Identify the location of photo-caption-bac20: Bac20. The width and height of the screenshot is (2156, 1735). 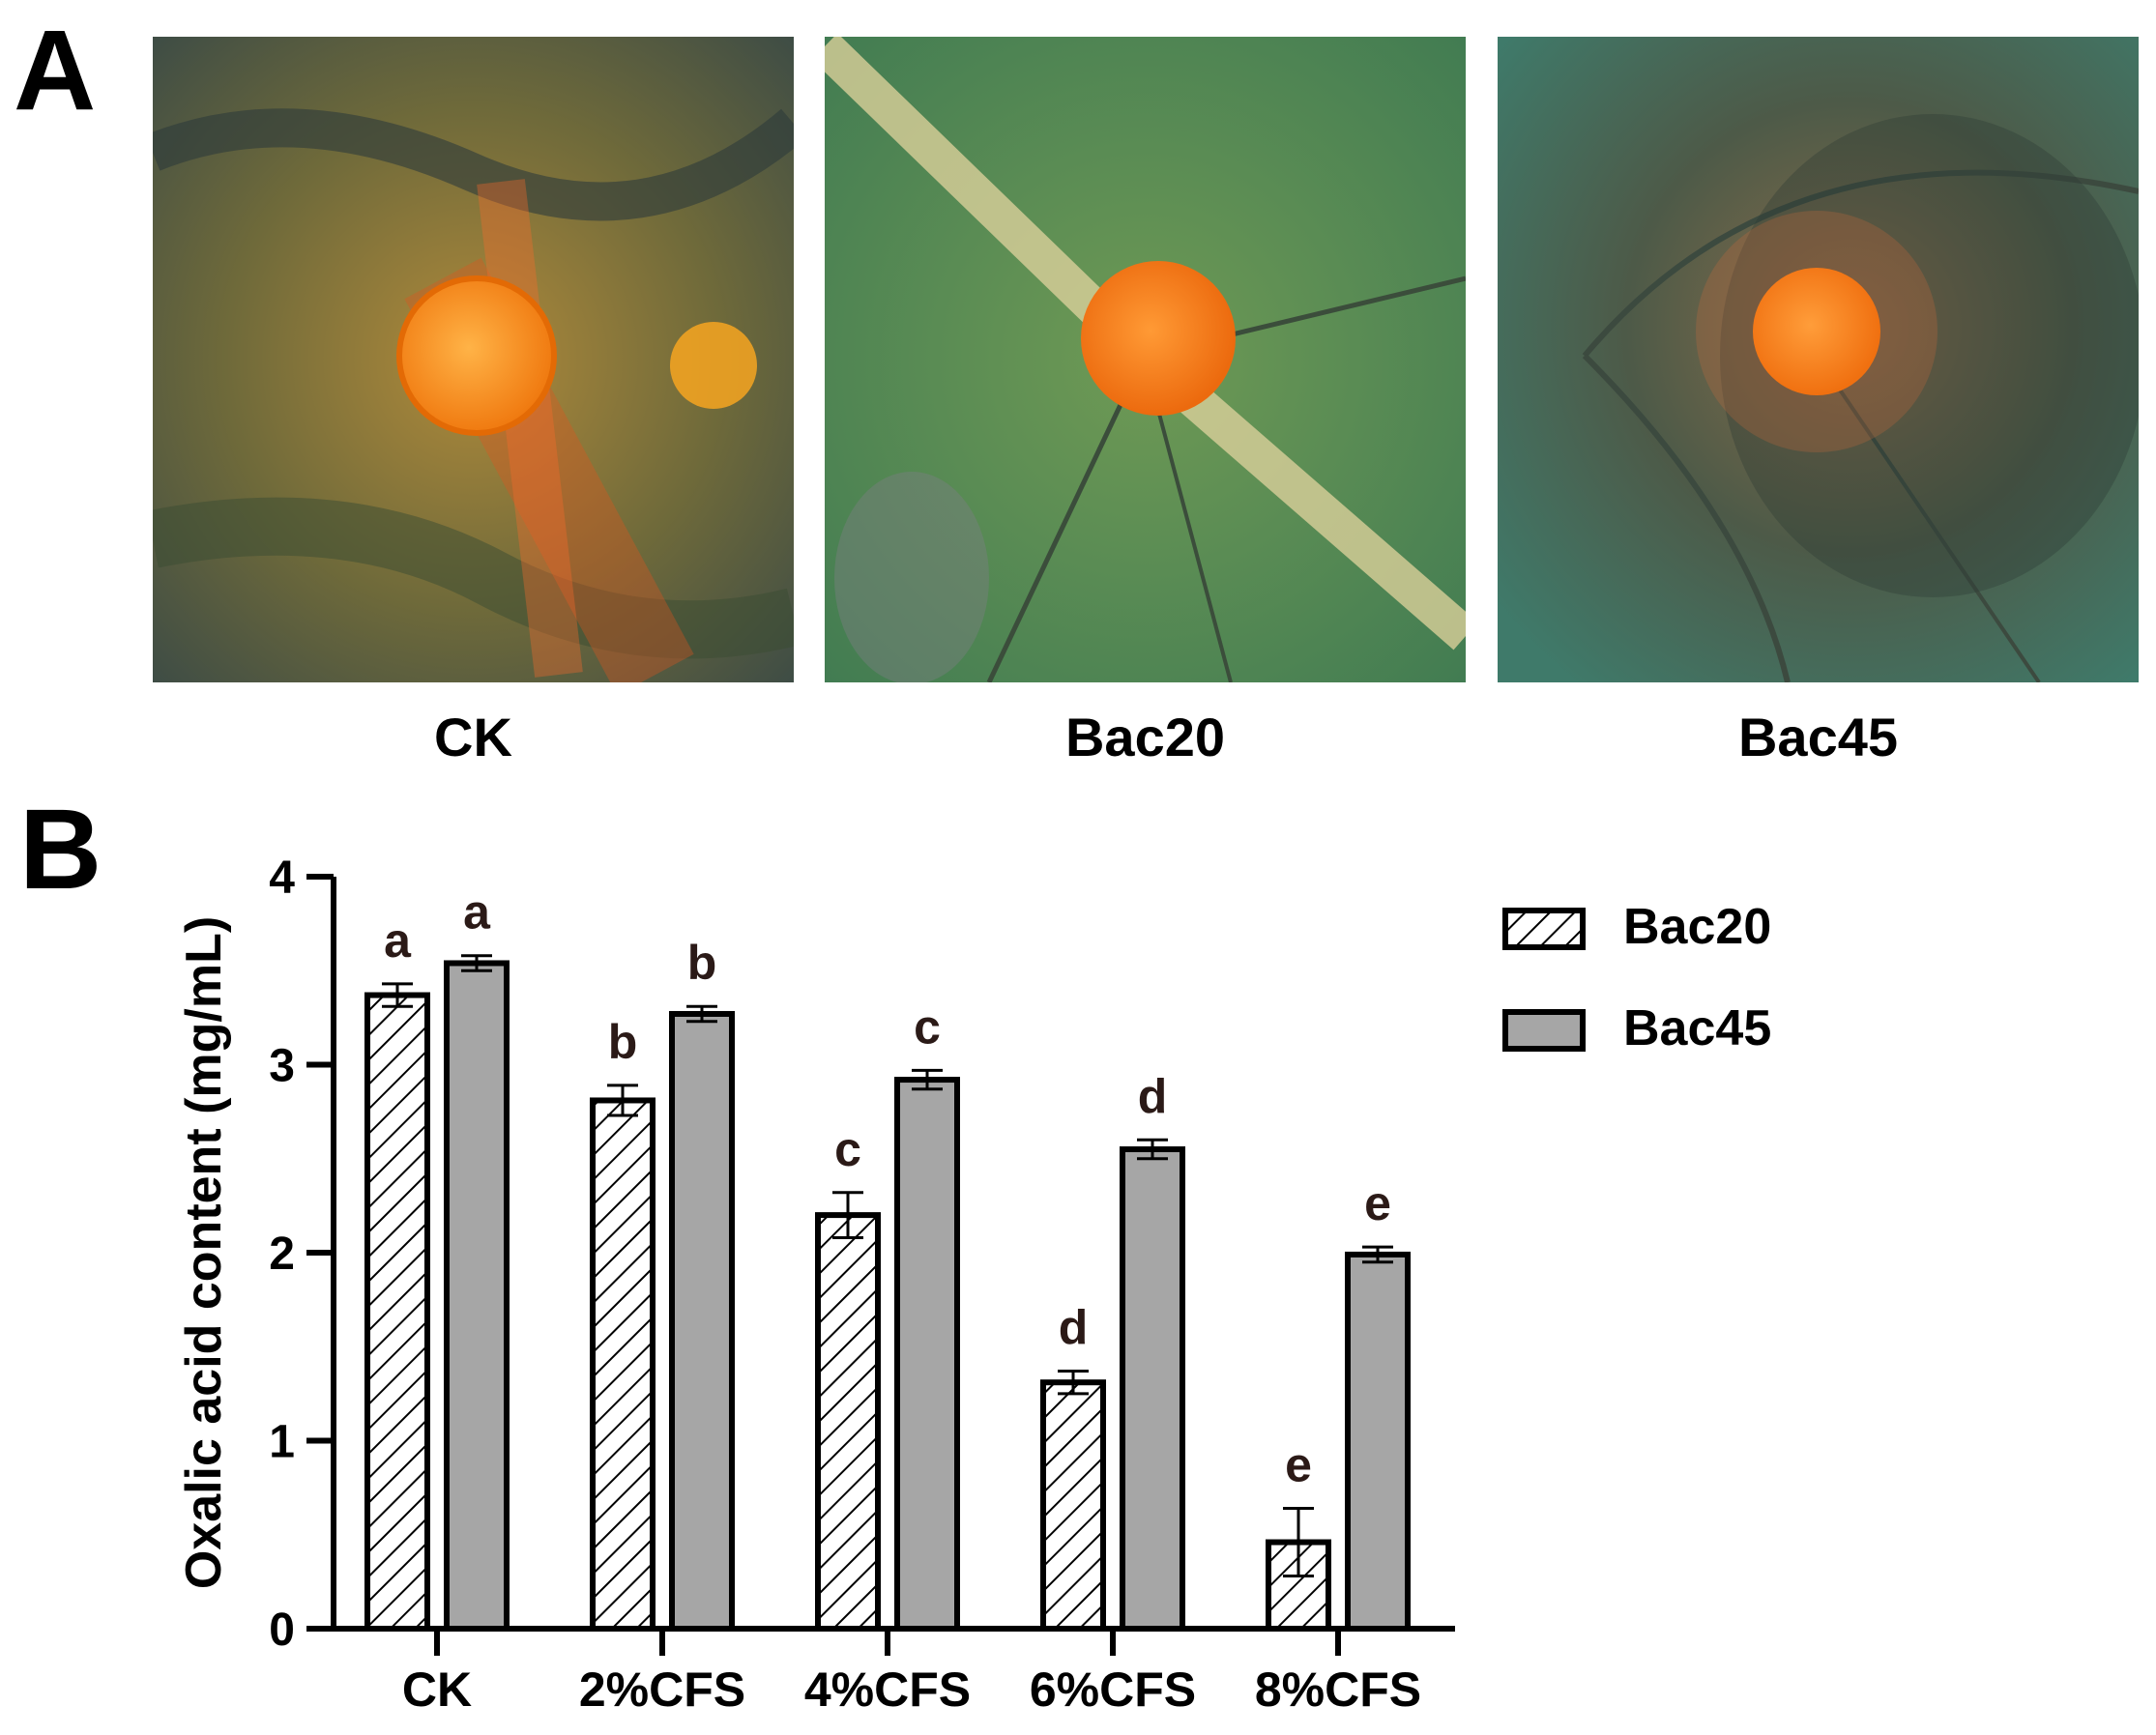
(1145, 737).